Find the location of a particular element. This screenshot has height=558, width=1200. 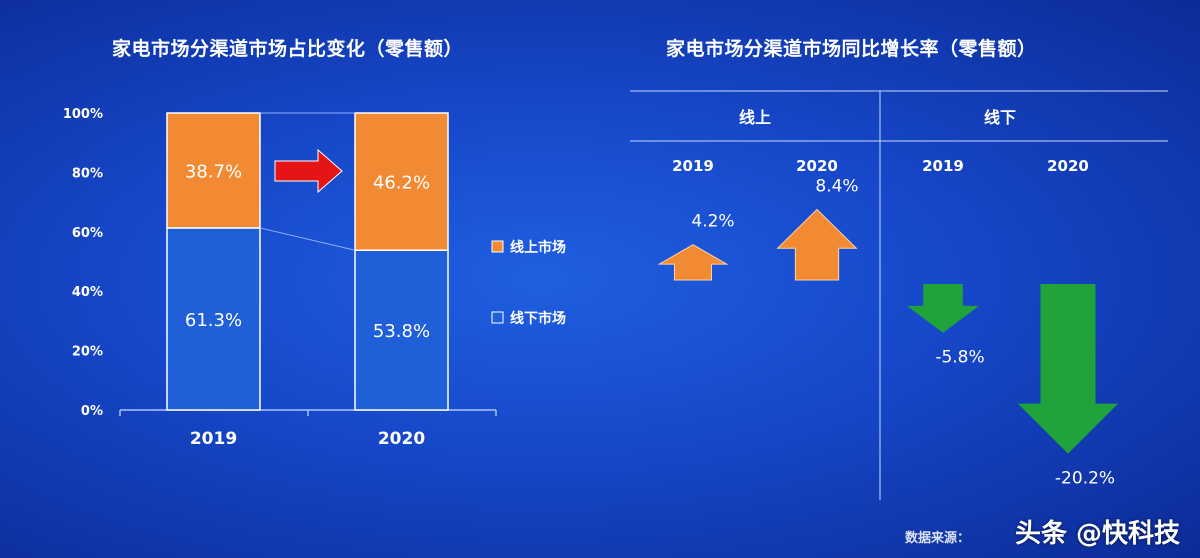

legend-swatch-offline is located at coordinates (497, 317).